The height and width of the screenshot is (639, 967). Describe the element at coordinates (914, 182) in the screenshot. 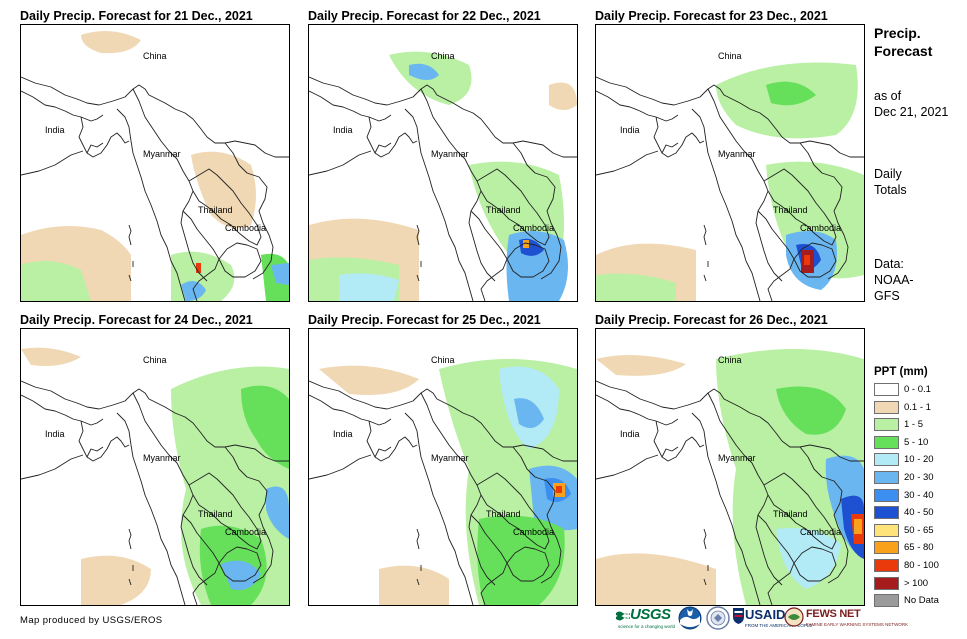

I see `sidebar-daily: Daily Totals` at that location.